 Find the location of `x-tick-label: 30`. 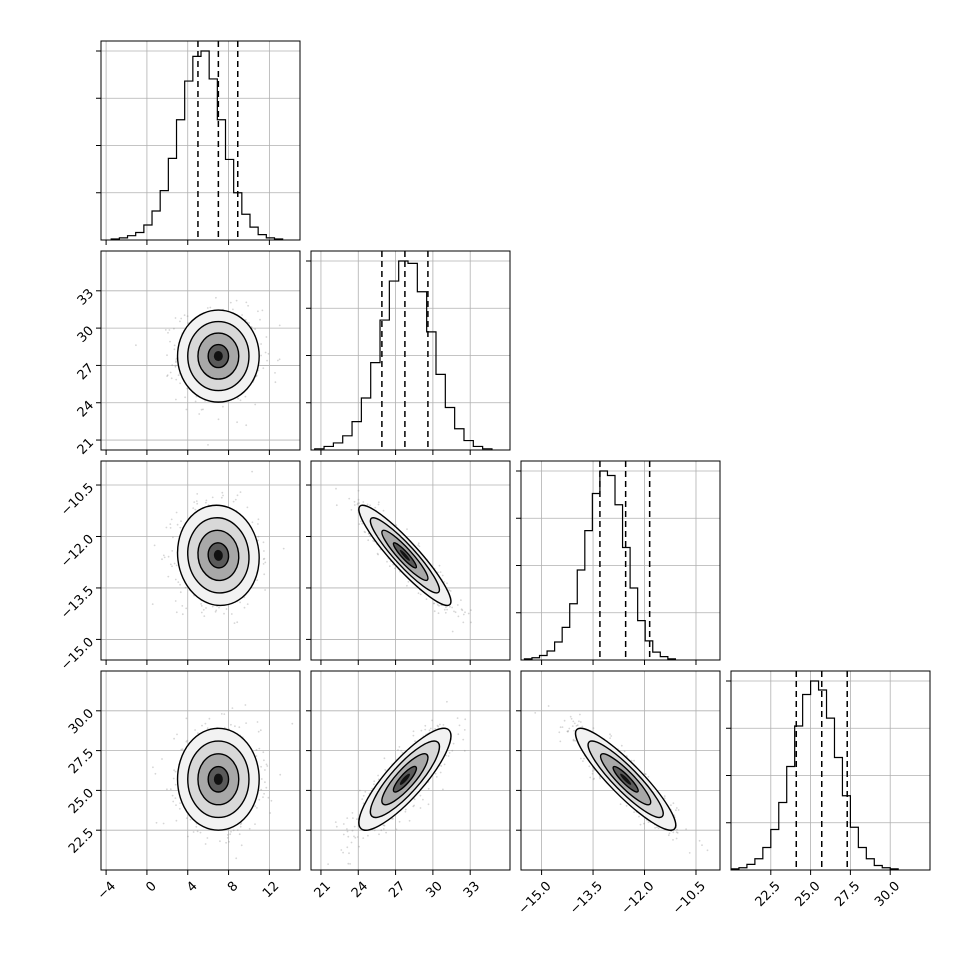

x-tick-label: 30 is located at coordinates (435, 890).